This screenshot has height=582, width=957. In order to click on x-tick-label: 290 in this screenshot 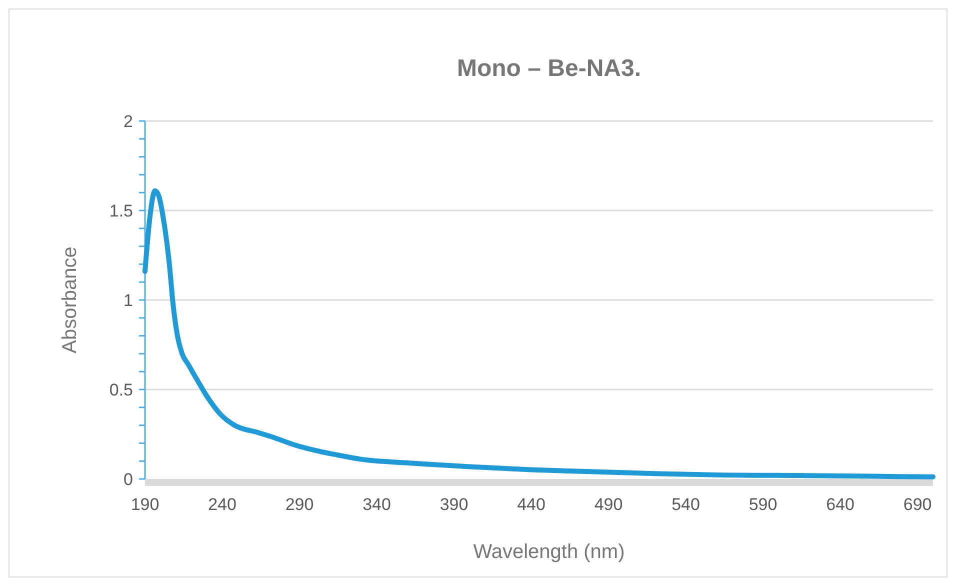, I will do `click(299, 504)`.